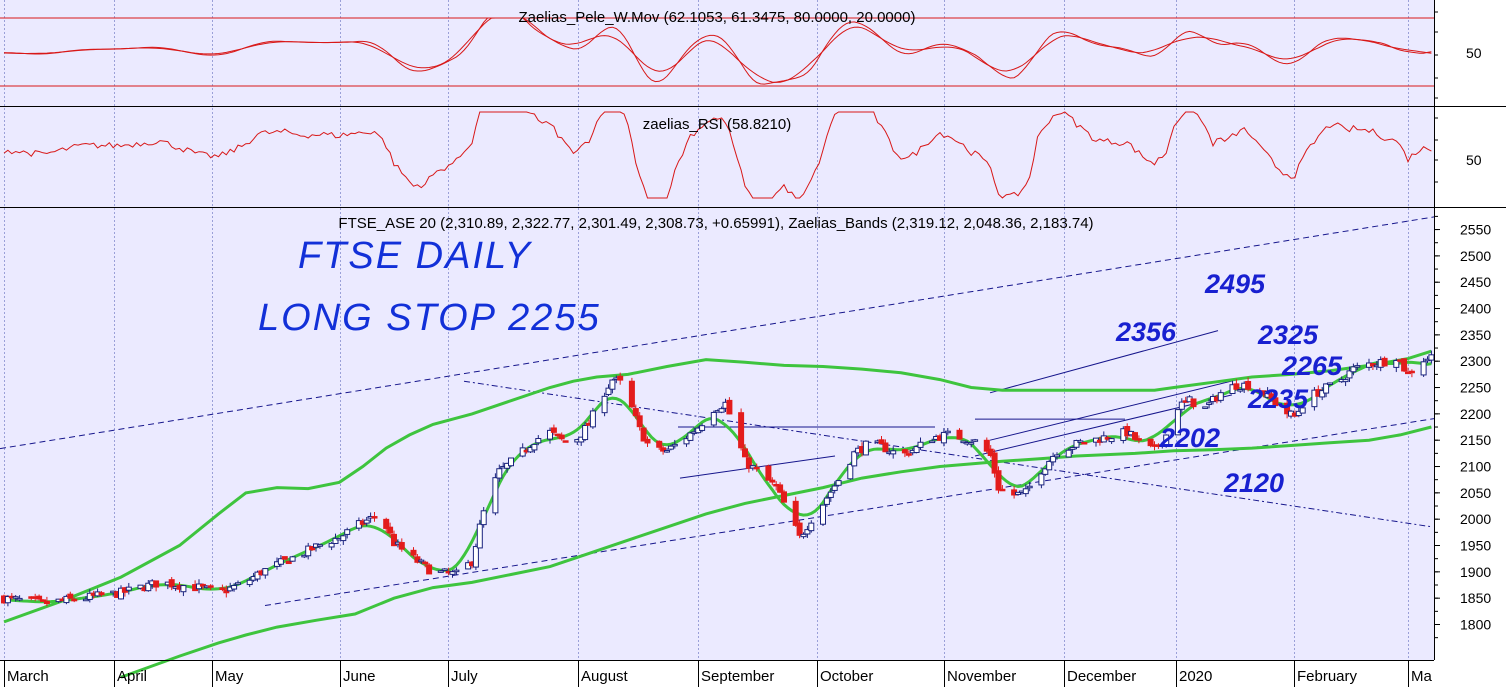 The height and width of the screenshot is (692, 1506). What do you see at coordinates (1475, 282) in the screenshot?
I see `y-tick-label: 2450` at bounding box center [1475, 282].